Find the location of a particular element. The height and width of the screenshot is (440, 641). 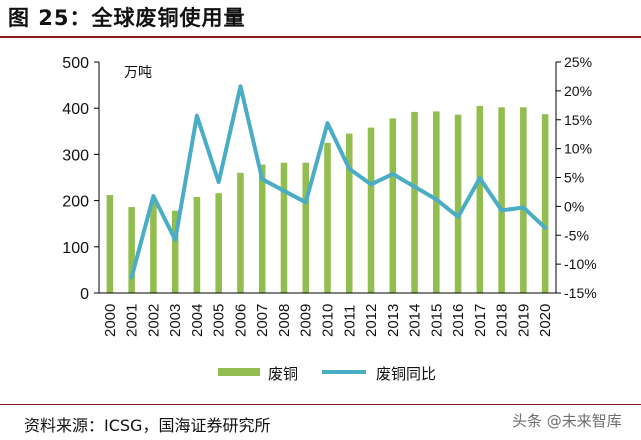

x-tick-label: 2000 is located at coordinates (110, 320).